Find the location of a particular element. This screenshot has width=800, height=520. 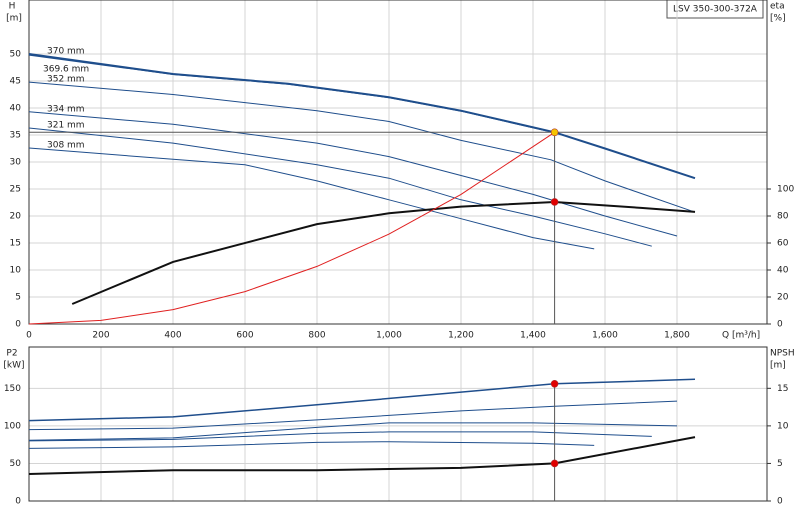

x-tick-label: 1,200 is located at coordinates (461, 336).